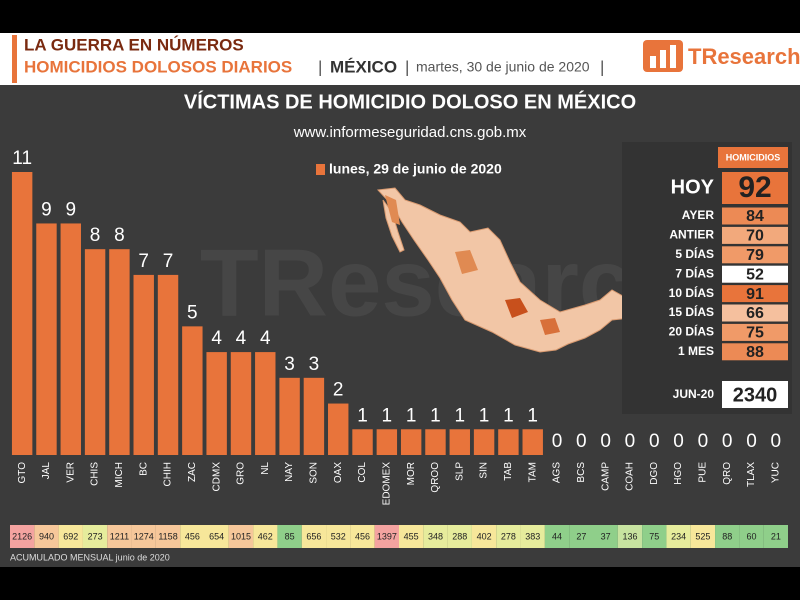 The height and width of the screenshot is (600, 800). What do you see at coordinates (119, 235) in the screenshot?
I see `data-label: 8` at bounding box center [119, 235].